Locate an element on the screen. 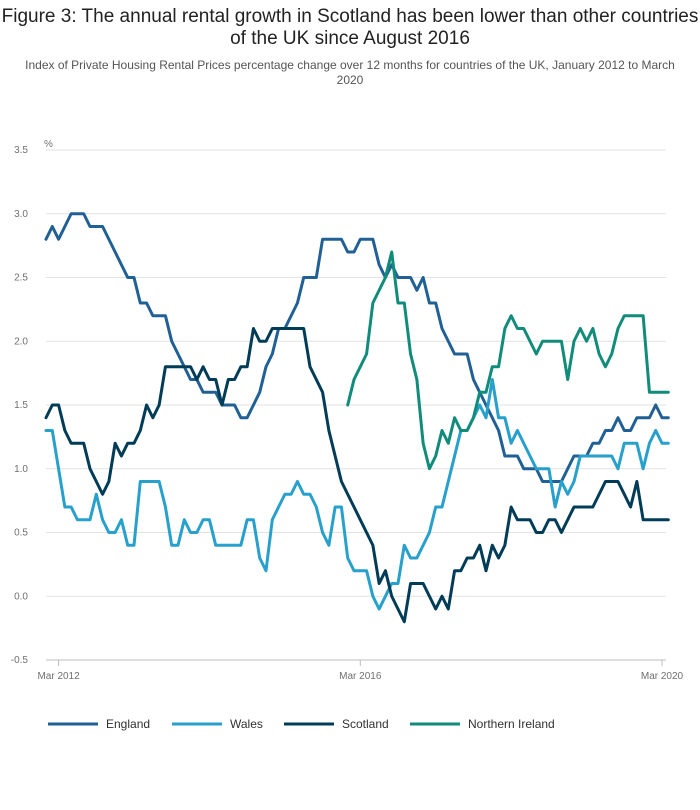  legend-label: Wales is located at coordinates (246, 724).